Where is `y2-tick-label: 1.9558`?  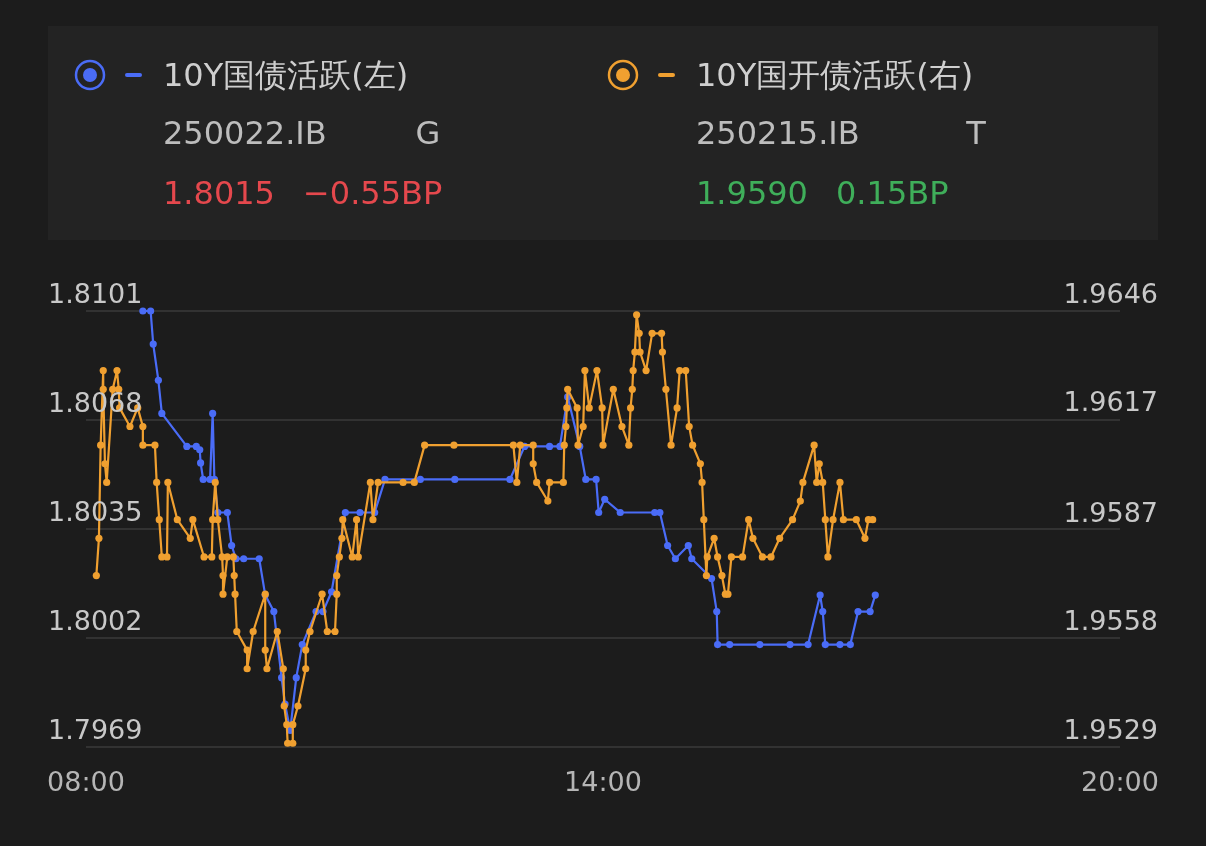
y2-tick-label: 1.9558 is located at coordinates (1110, 621).